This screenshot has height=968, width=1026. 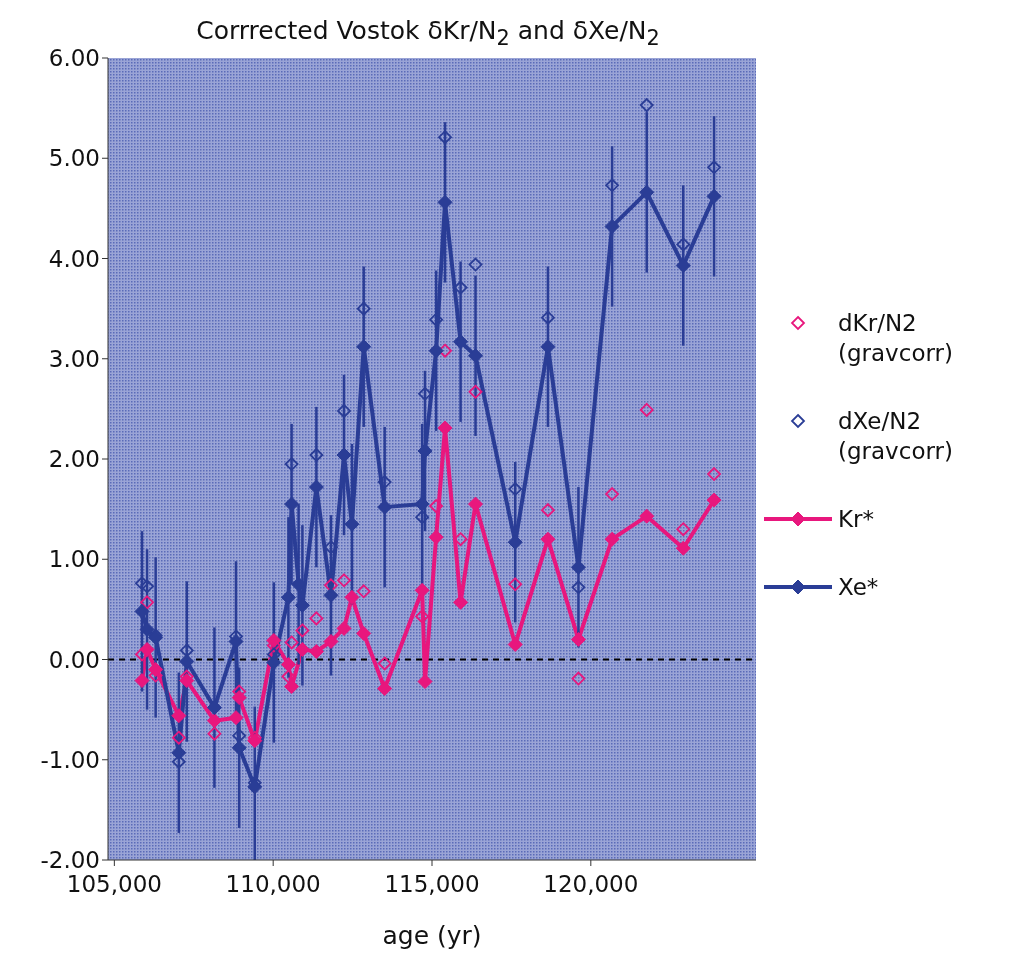 What do you see at coordinates (432, 935) in the screenshot?
I see `x-axis-title: age (yr)` at bounding box center [432, 935].